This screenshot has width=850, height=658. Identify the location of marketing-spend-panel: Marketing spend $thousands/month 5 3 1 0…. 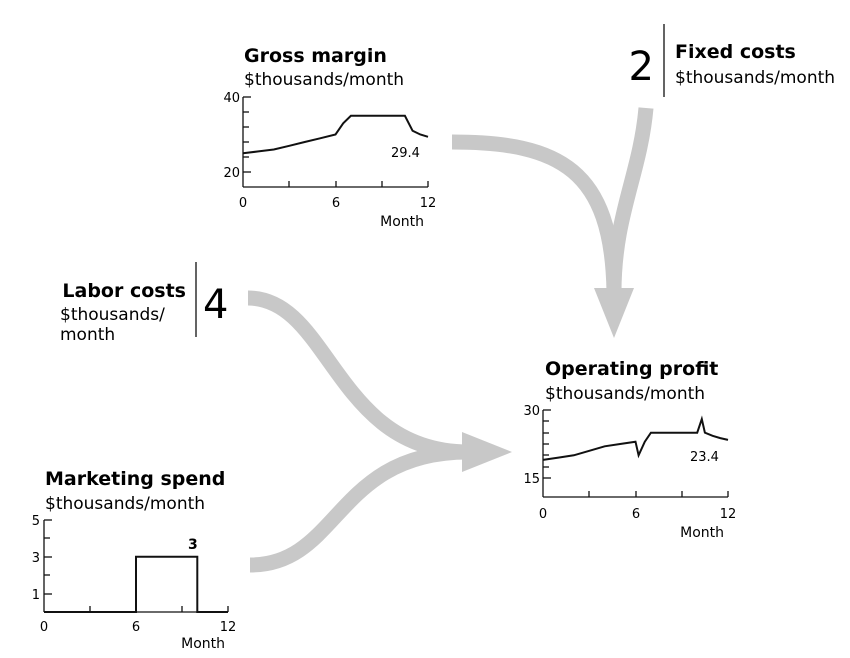
(134, 560).